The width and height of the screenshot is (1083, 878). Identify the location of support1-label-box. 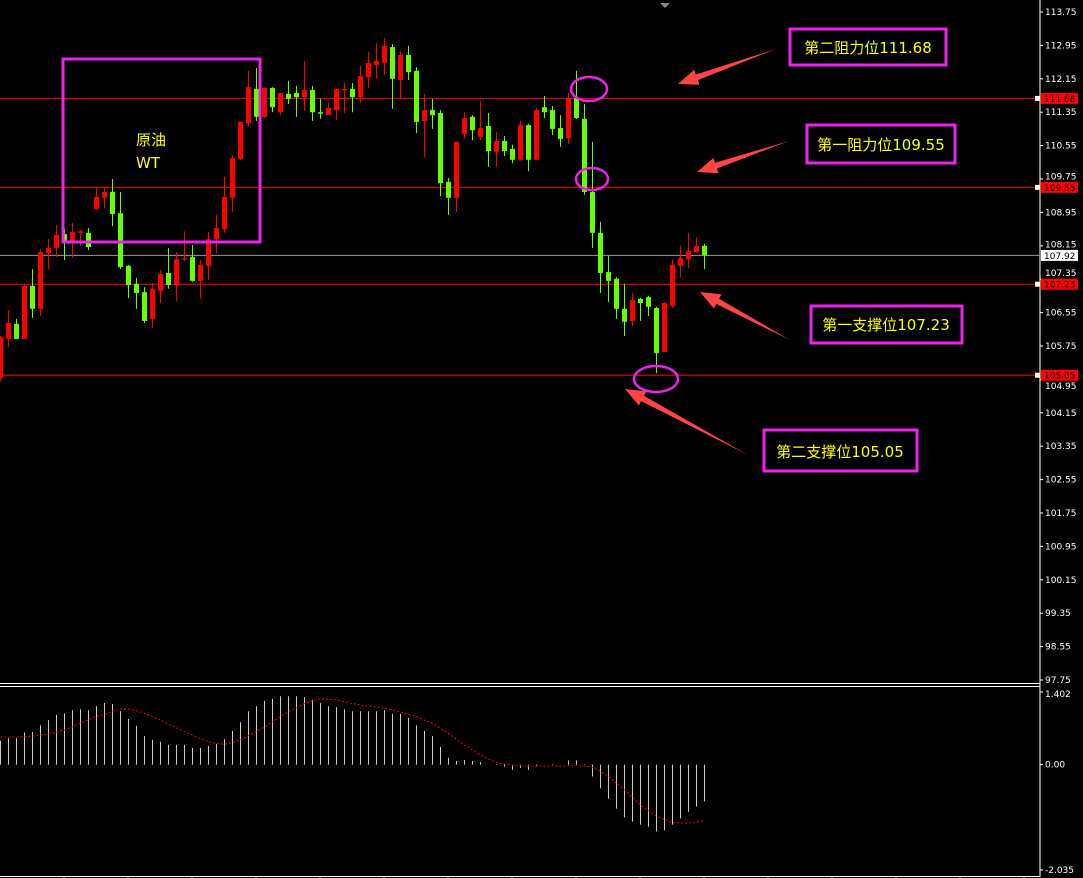
(886, 324).